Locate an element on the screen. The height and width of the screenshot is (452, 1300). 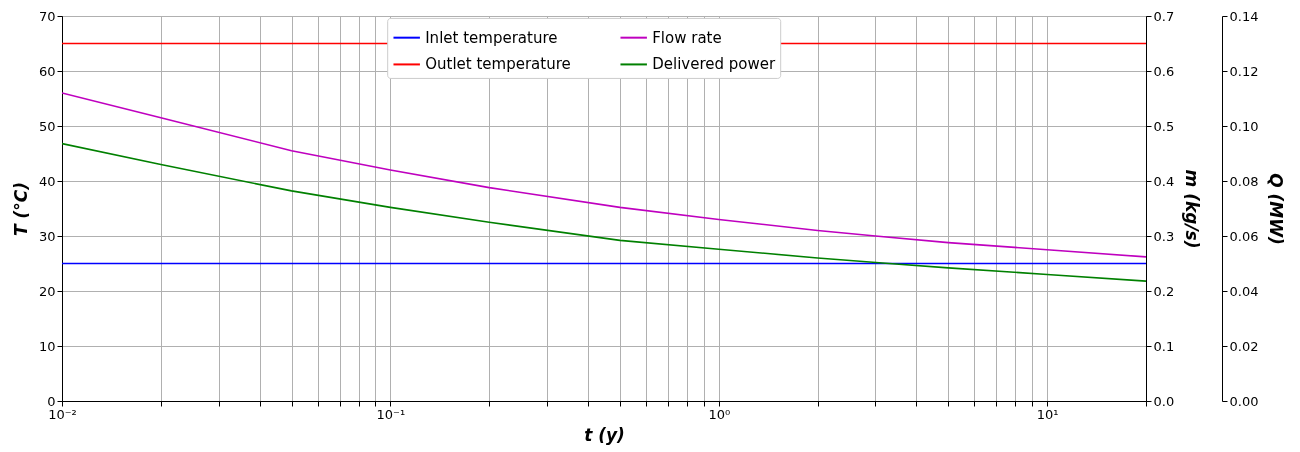
x-axis-title: t (y) is located at coordinates (604, 434).